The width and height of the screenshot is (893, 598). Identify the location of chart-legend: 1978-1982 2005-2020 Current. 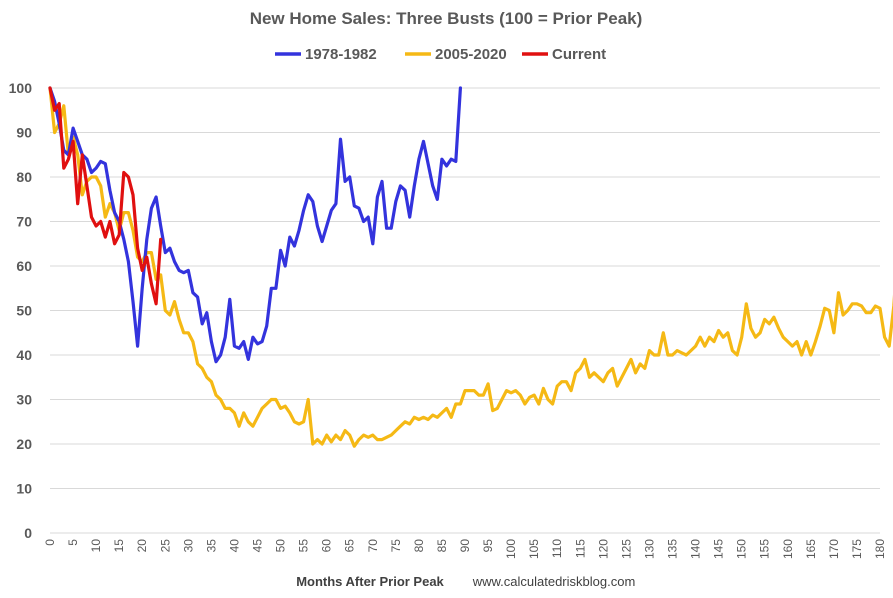
(440, 54).